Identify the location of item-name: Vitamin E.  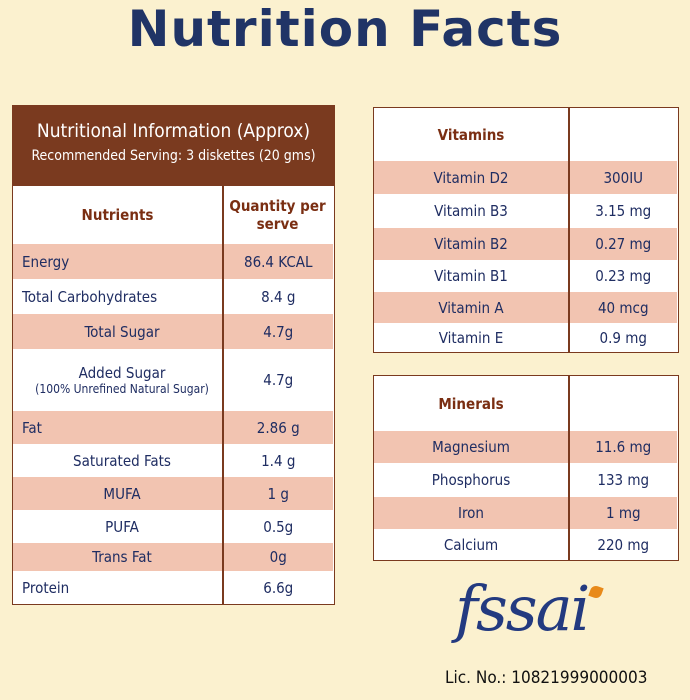
(471, 338).